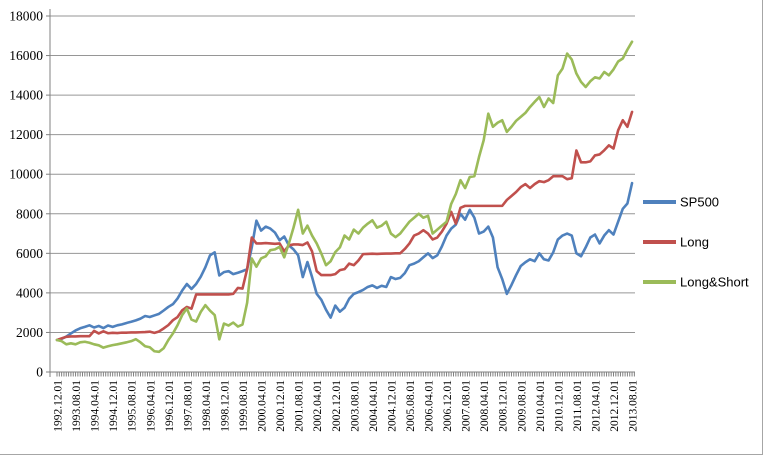 The width and height of the screenshot is (763, 455). I want to click on x-tick-label: 2012.12.01, so click(615, 406).